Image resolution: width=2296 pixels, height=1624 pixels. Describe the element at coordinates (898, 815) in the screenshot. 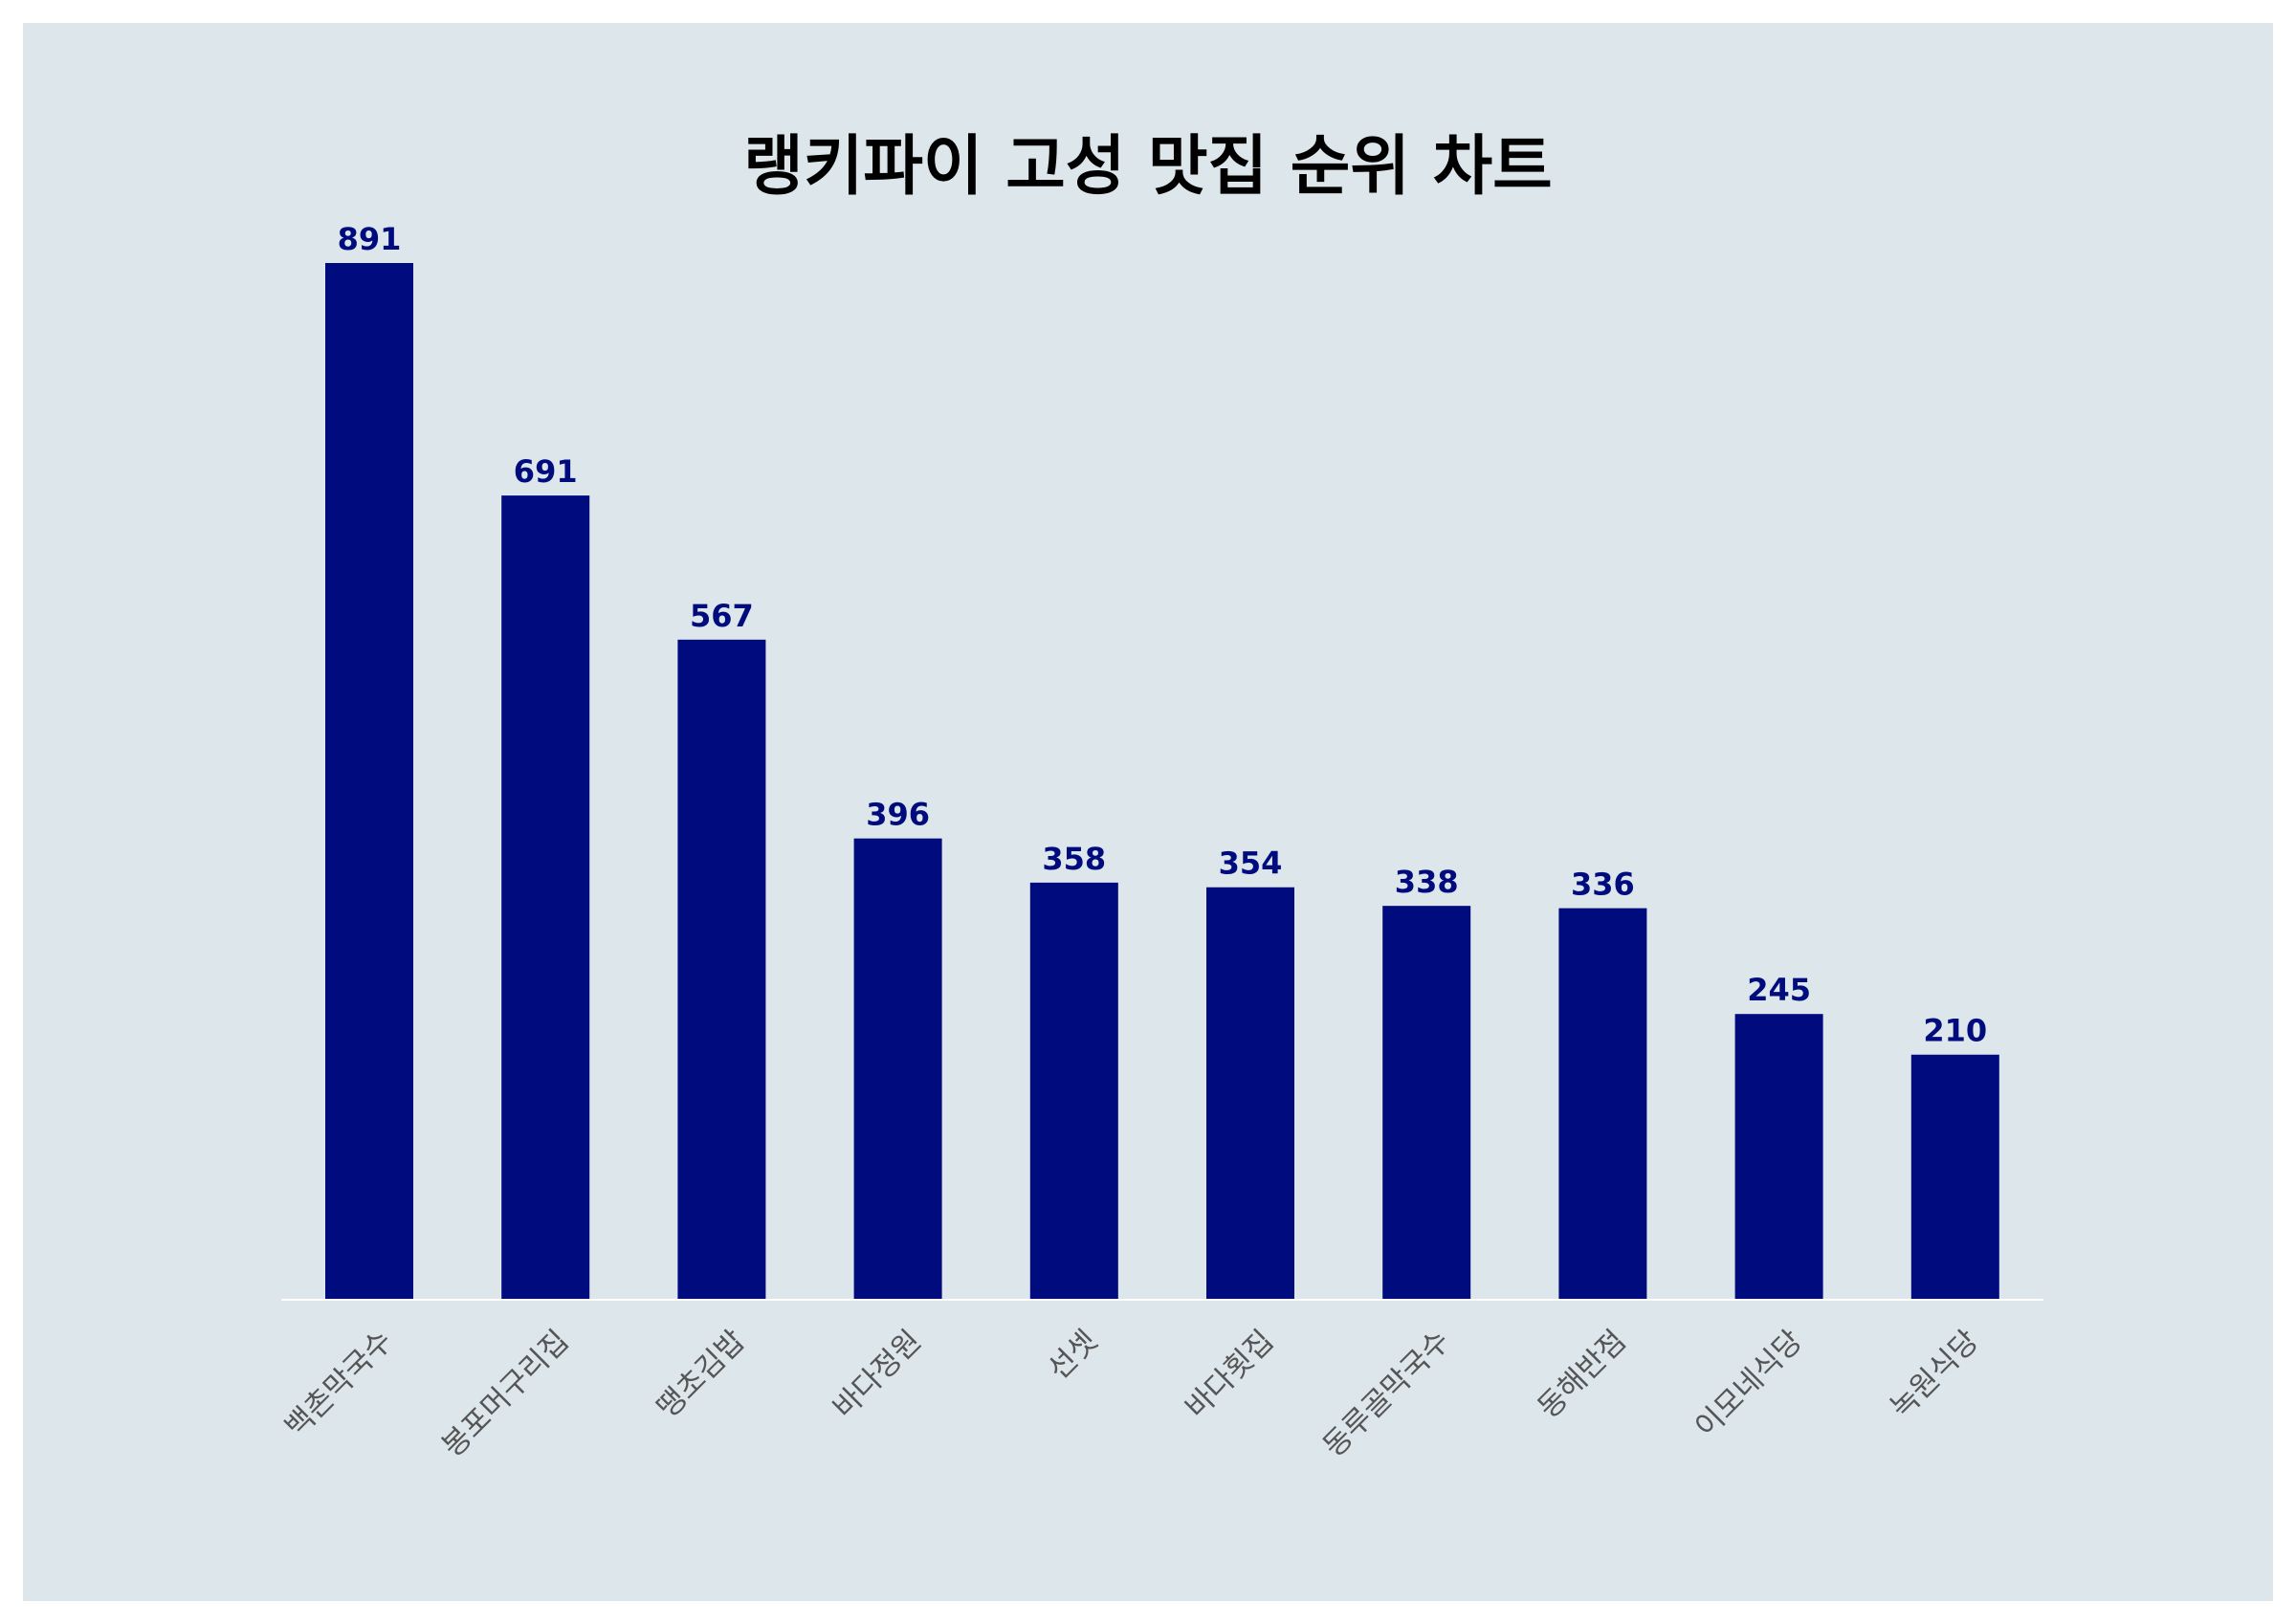

I see `value-label-4: 396` at that location.